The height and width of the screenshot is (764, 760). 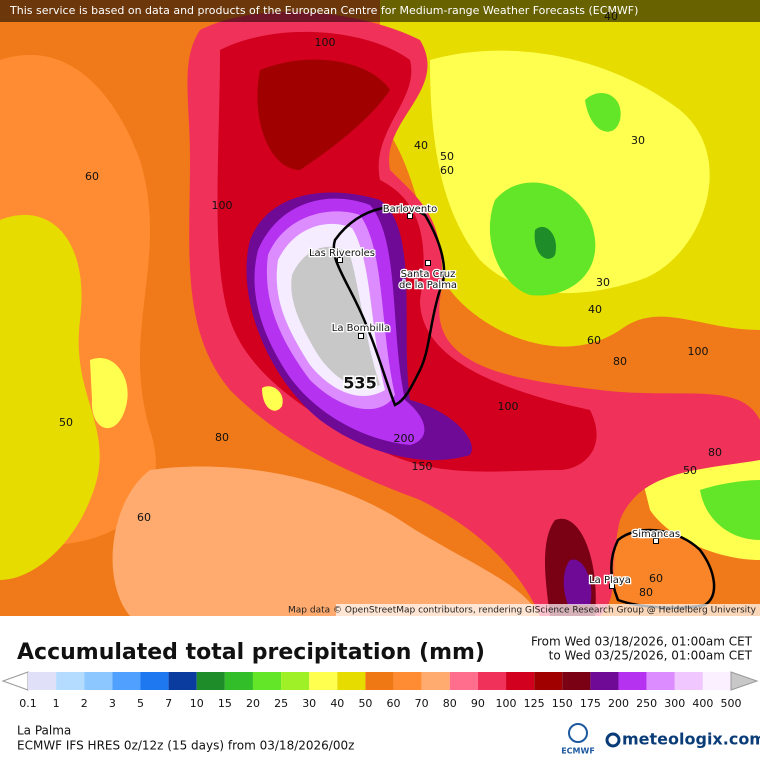 What do you see at coordinates (534, 703) in the screenshot?
I see `legend-level: 125` at bounding box center [534, 703].